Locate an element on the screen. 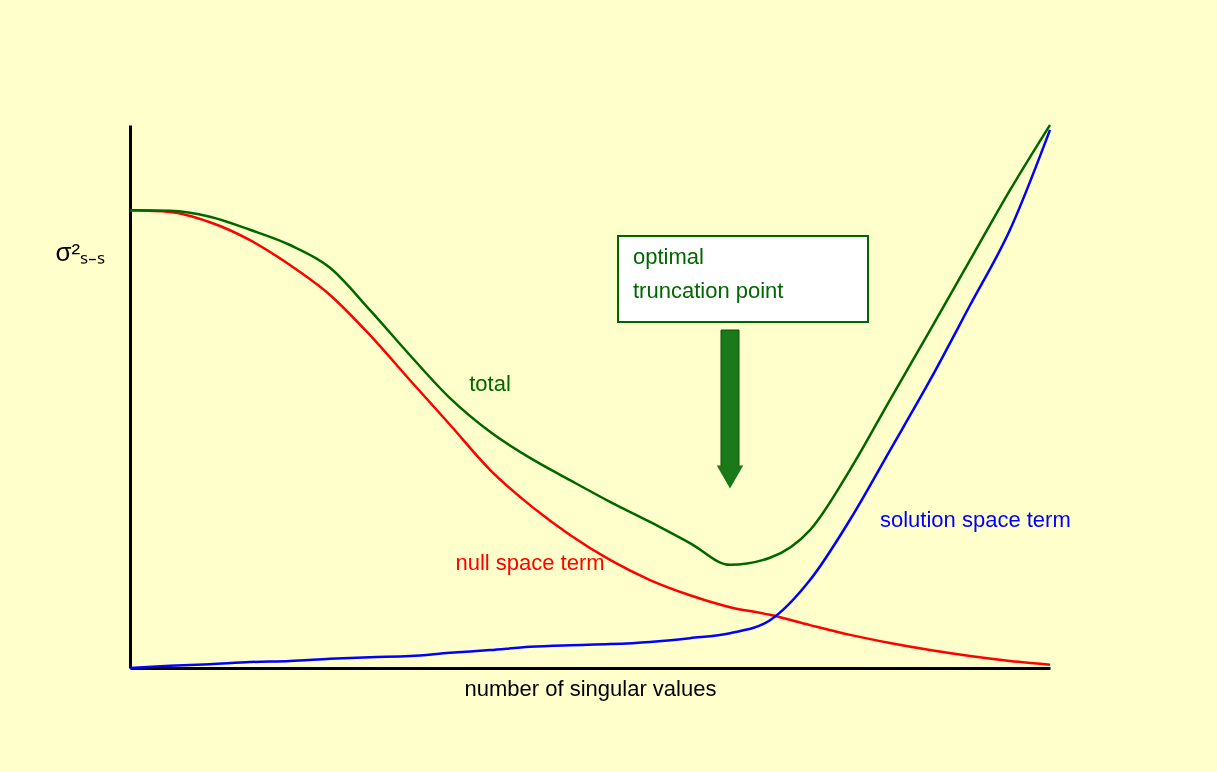 This screenshot has width=1217, height=772. y-axis-title: σ²ₛ₋ₛ is located at coordinates (80, 251).